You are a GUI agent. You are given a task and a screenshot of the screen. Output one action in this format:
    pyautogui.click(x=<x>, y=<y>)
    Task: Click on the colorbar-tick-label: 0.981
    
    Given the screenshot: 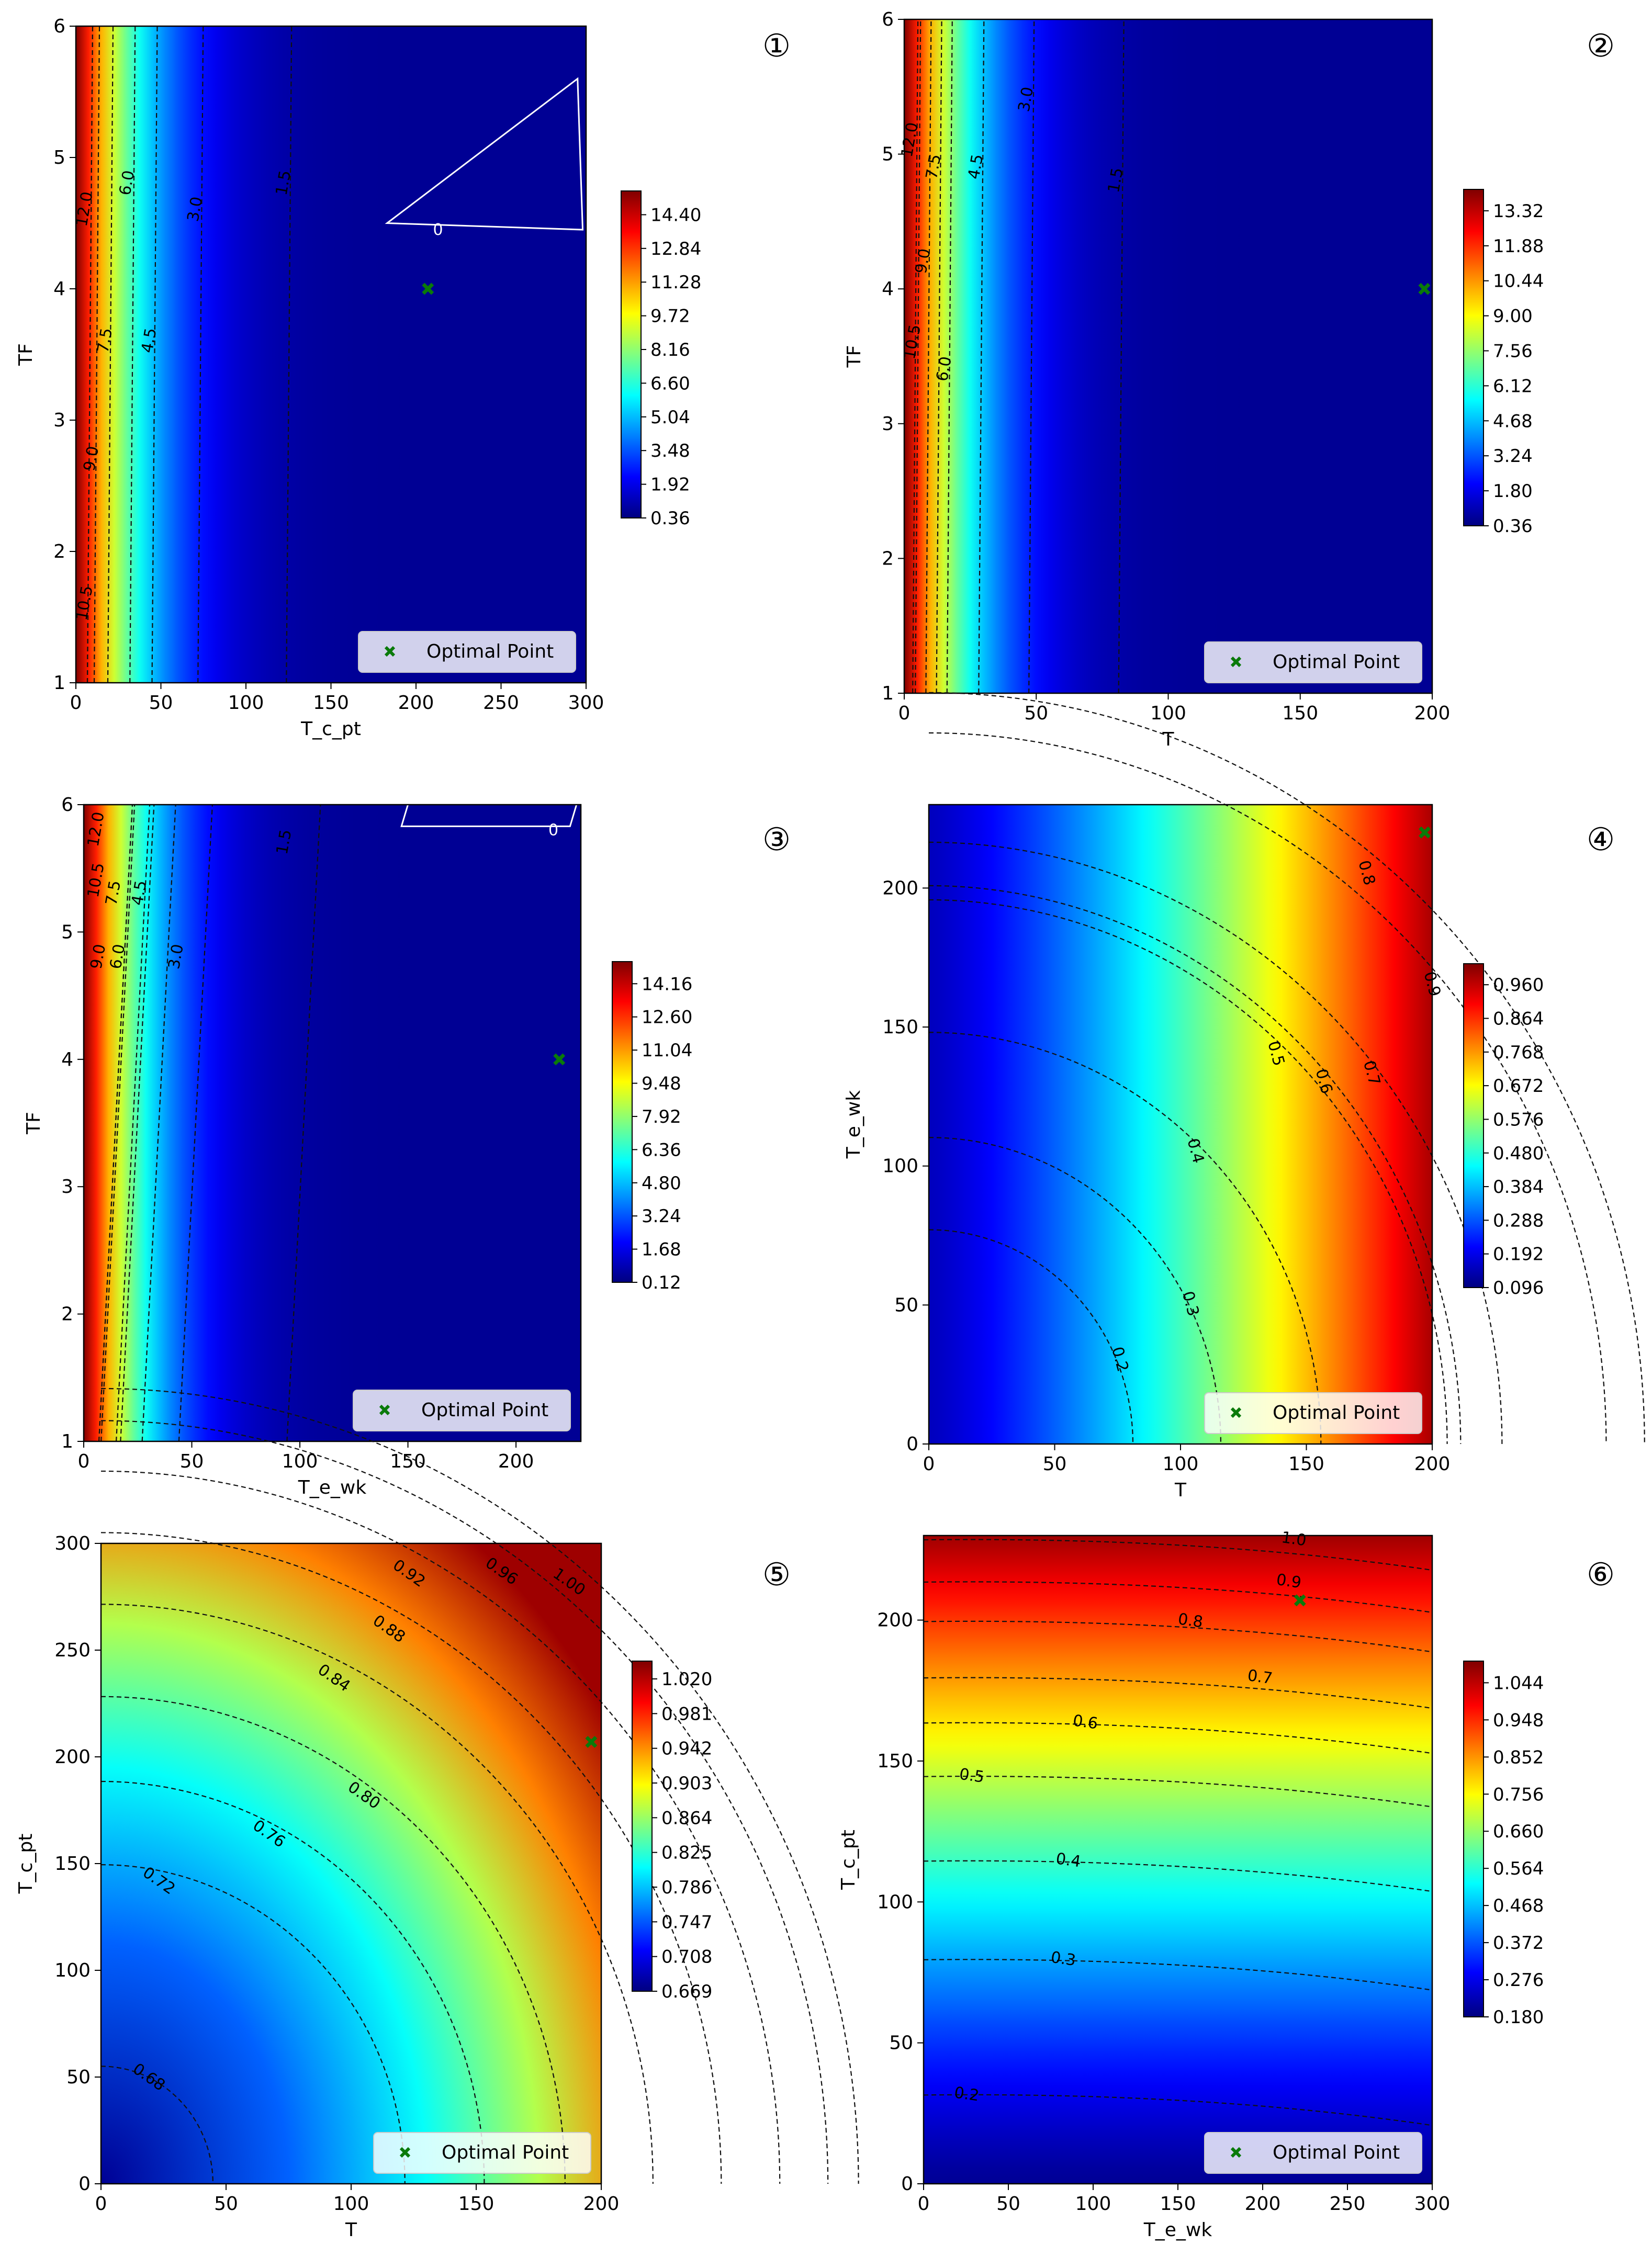 What is the action you would take?
    pyautogui.click(x=687, y=1714)
    